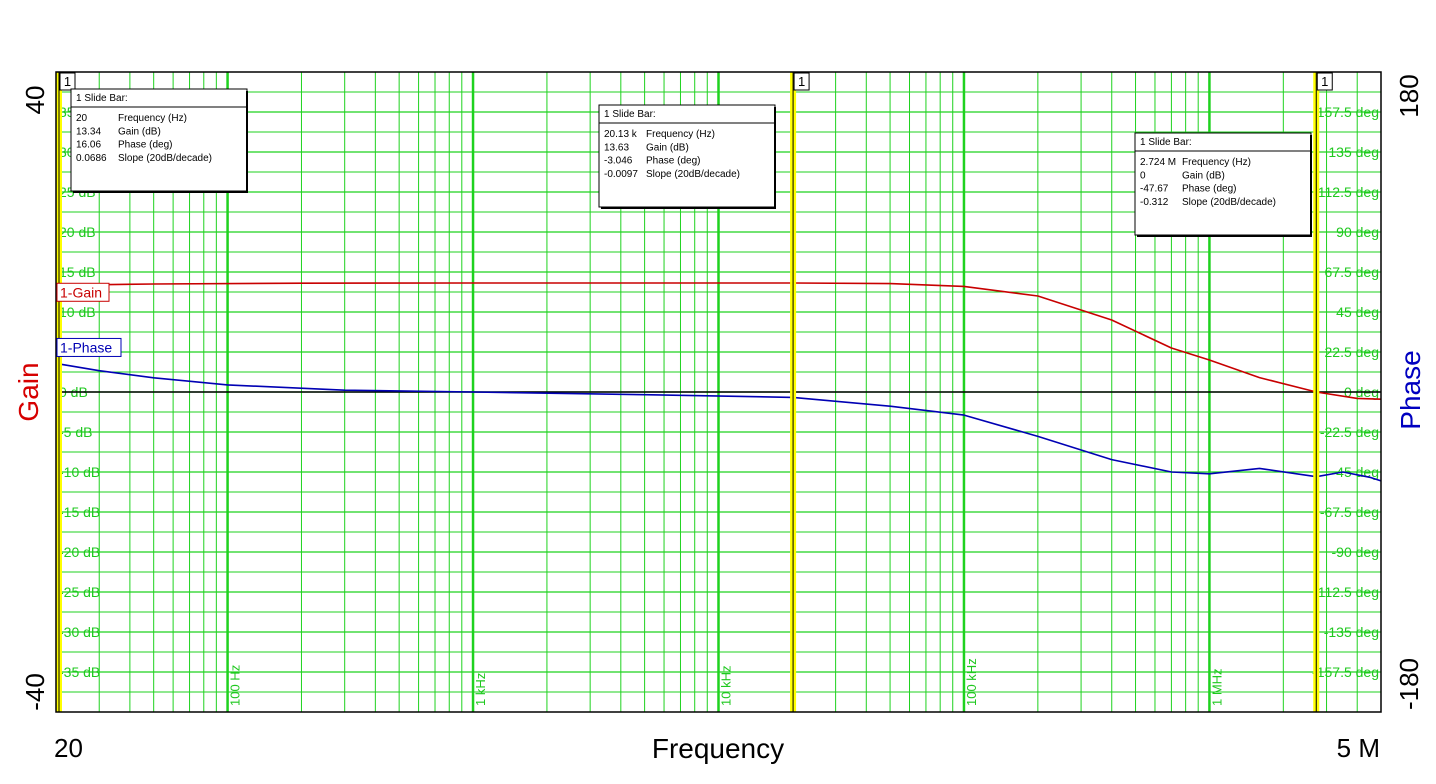  What do you see at coordinates (79, 632) in the screenshot?
I see `gain-tick-label: -30 dB` at bounding box center [79, 632].